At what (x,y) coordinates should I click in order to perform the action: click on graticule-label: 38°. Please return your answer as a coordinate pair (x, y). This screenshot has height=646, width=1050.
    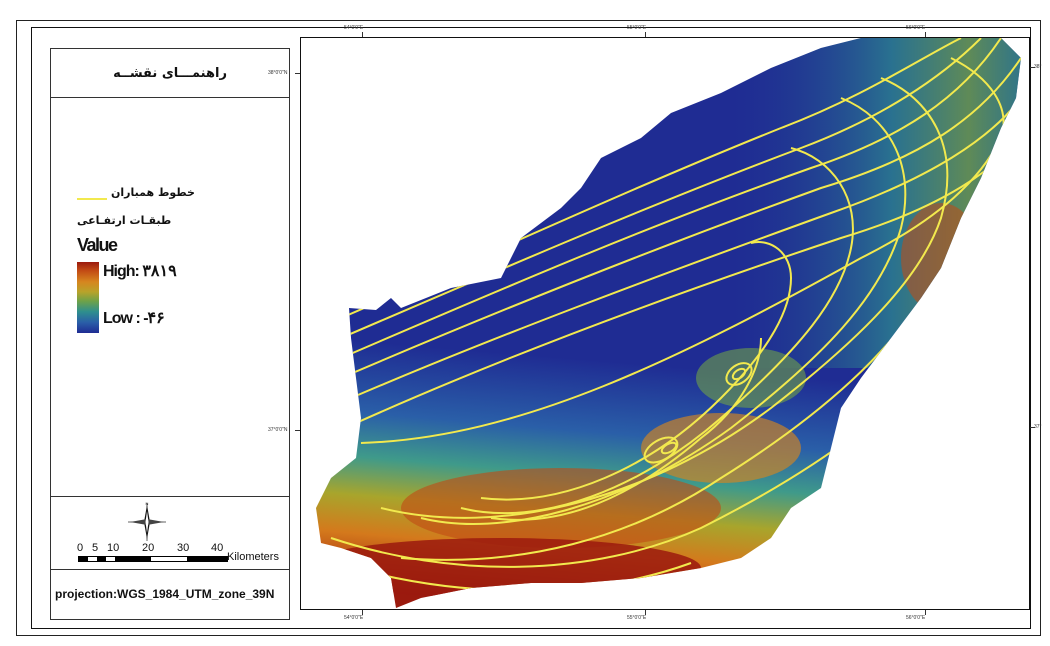
    Looking at the image, I should click on (1038, 67).